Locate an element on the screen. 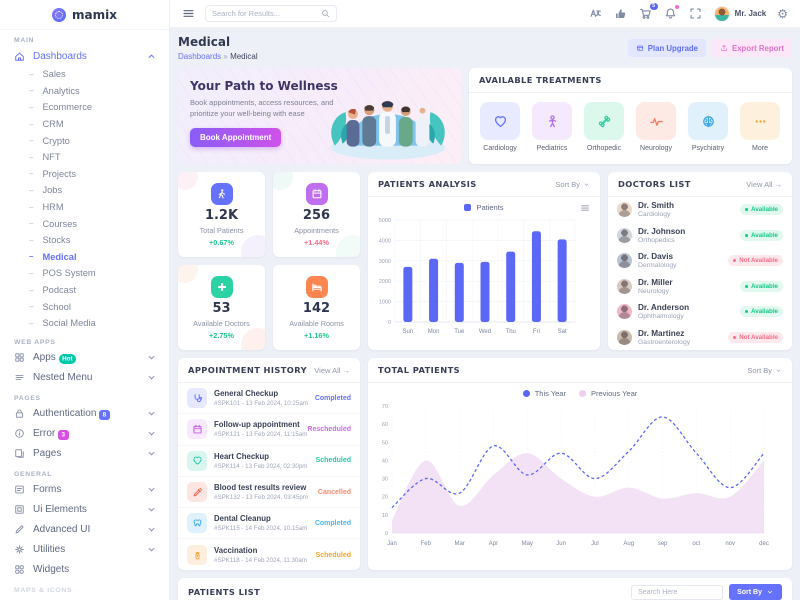 The height and width of the screenshot is (600, 800). doctor-cross-icon is located at coordinates (222, 287).